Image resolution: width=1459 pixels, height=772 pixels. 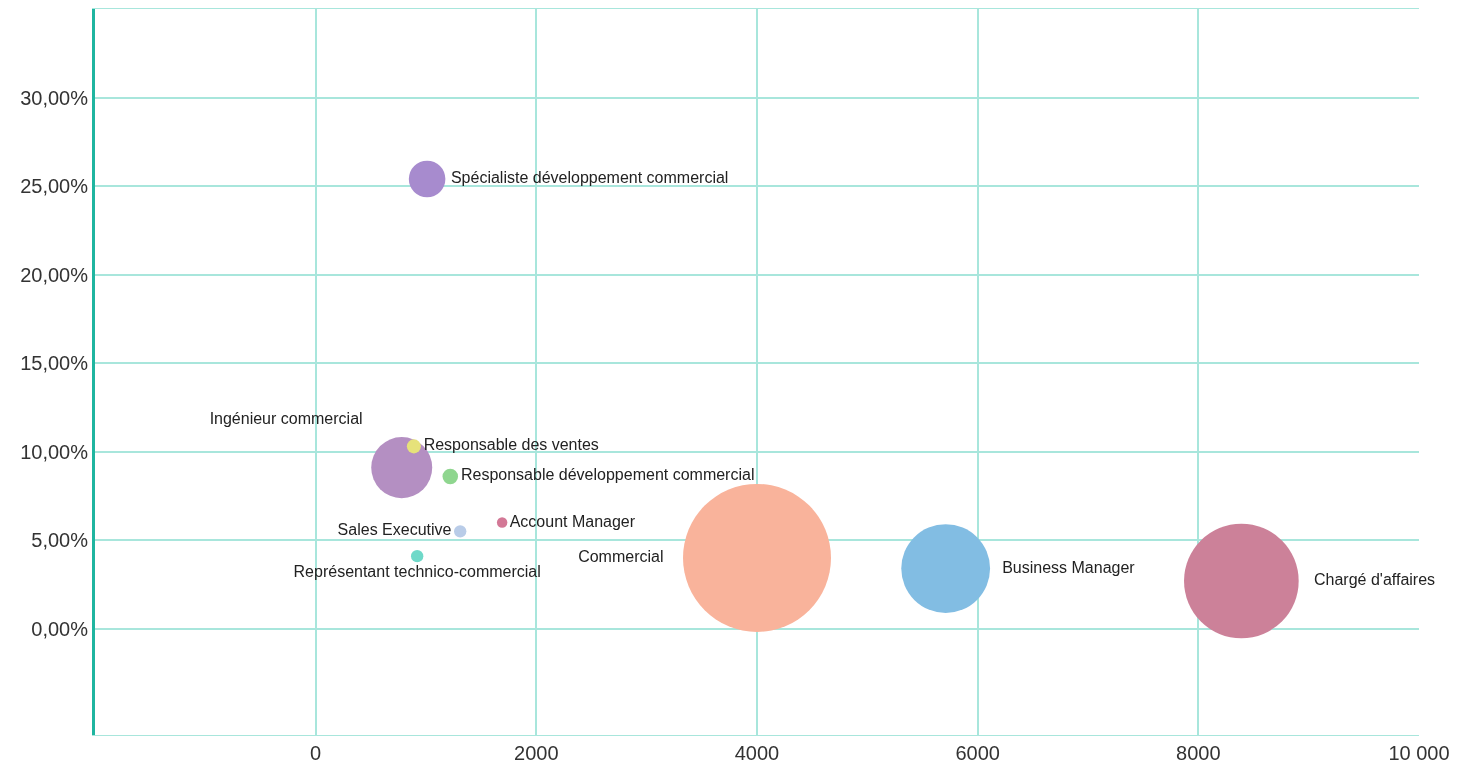 I want to click on y-tick-label: 10,00%, so click(x=54, y=451).